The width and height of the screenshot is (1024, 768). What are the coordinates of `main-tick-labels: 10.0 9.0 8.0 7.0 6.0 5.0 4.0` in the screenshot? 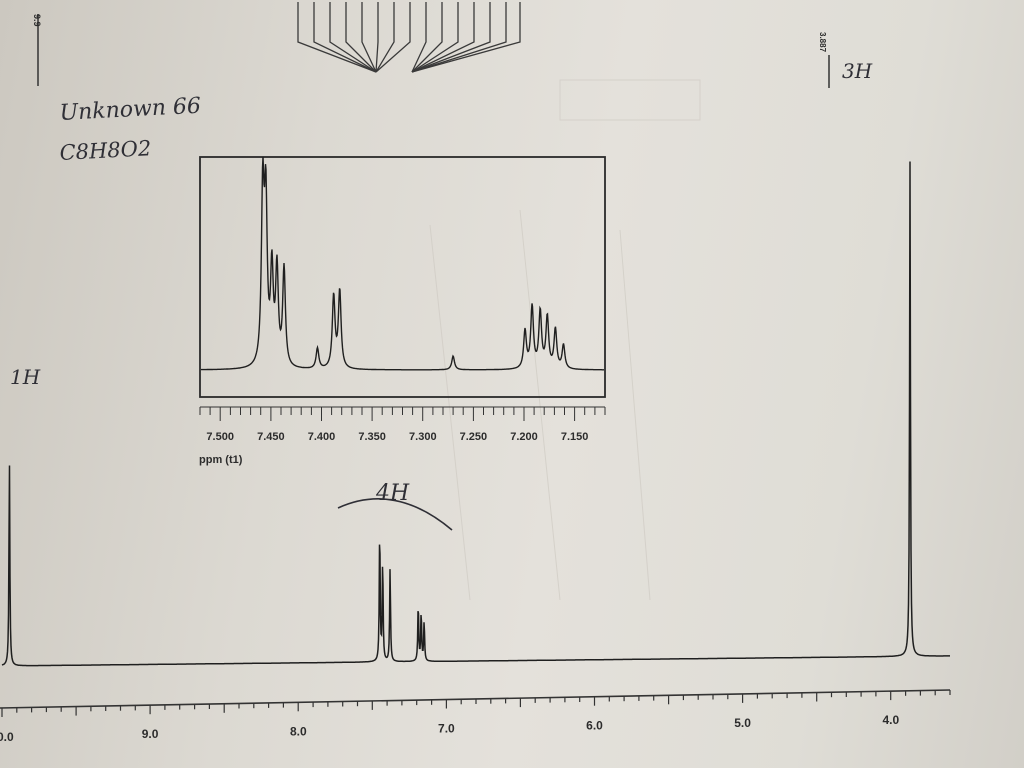 It's located at (449, 728).